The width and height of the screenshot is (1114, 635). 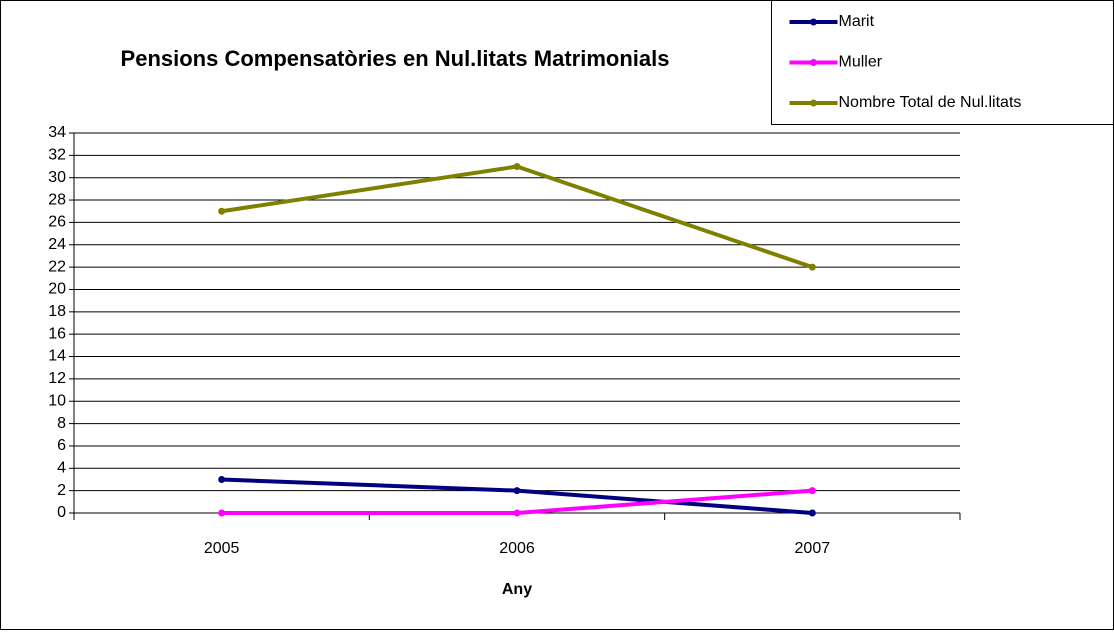 What do you see at coordinates (857, 21) in the screenshot?
I see `legend-label: Marit` at bounding box center [857, 21].